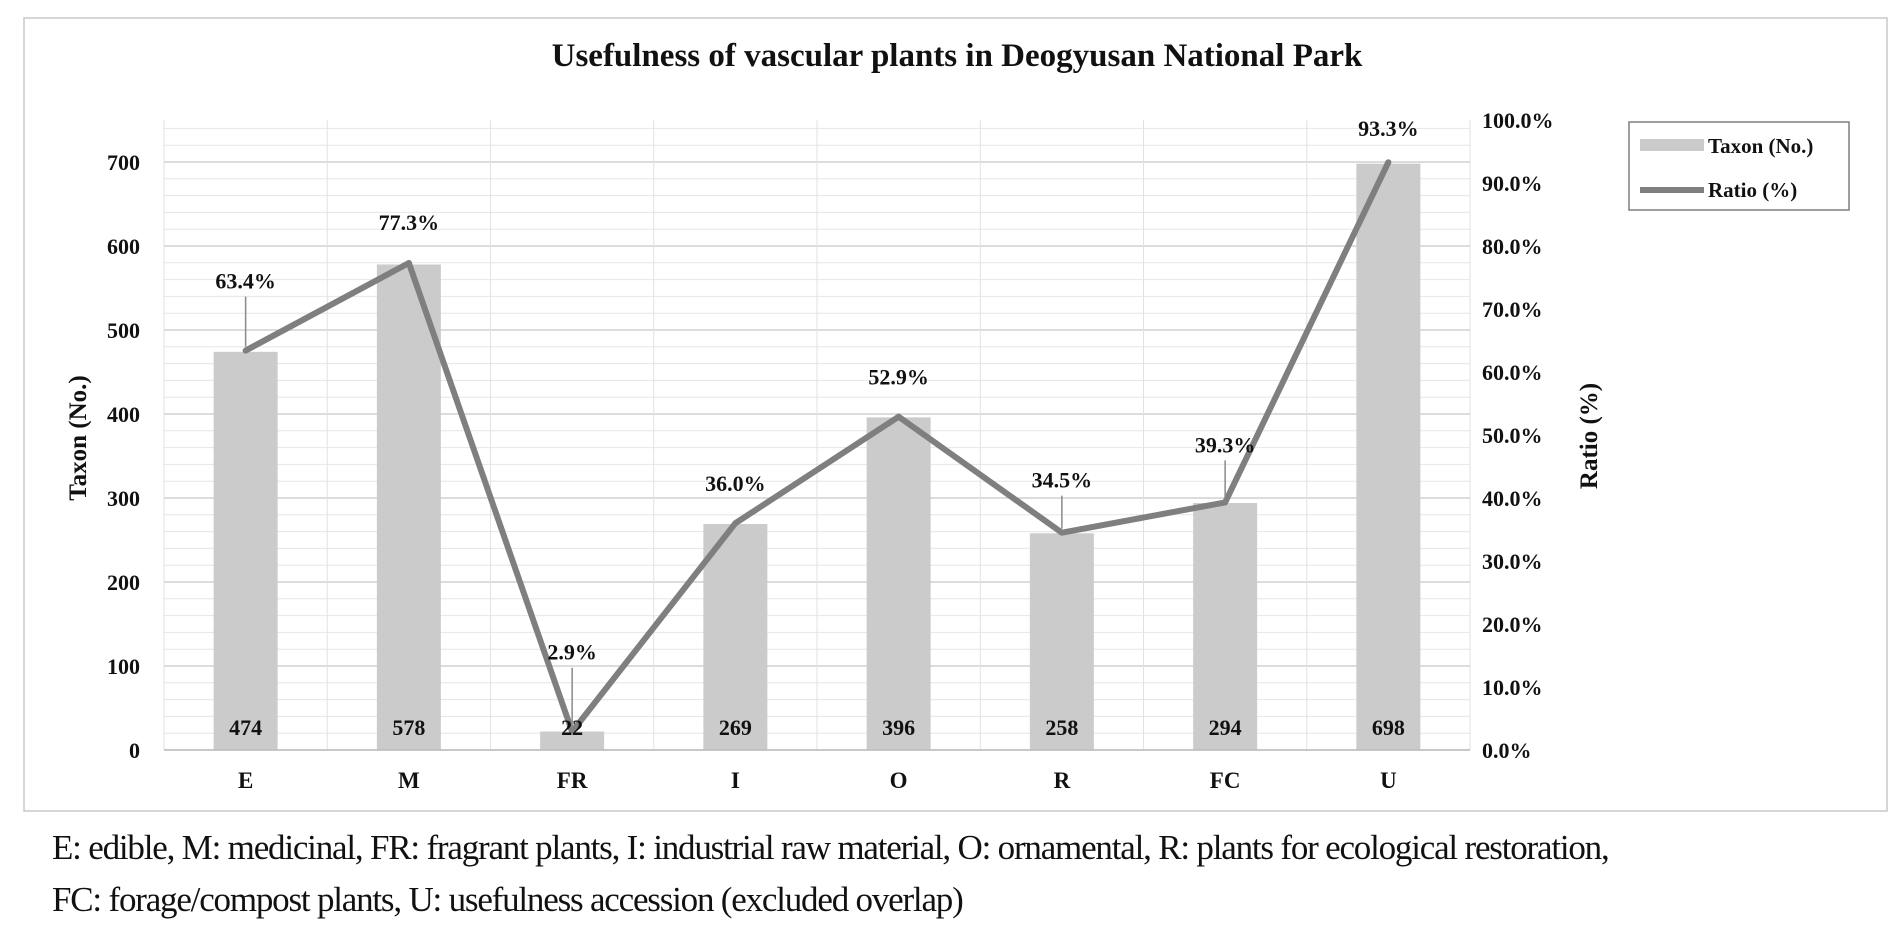 Image resolution: width=1897 pixels, height=936 pixels. What do you see at coordinates (123, 582) in the screenshot?
I see `y-tick-label: 200` at bounding box center [123, 582].